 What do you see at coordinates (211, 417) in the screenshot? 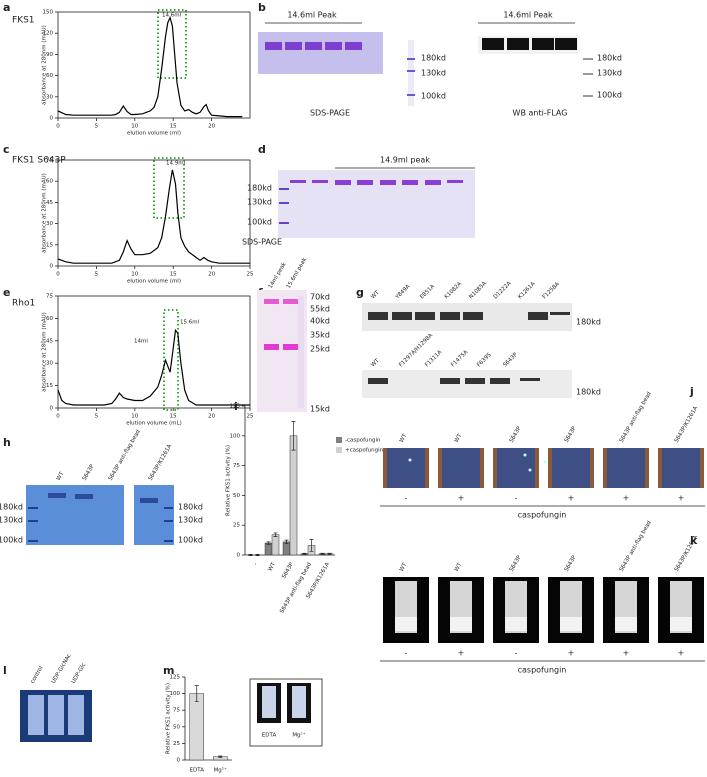
I see `x-tick-label: 20` at bounding box center [211, 417].